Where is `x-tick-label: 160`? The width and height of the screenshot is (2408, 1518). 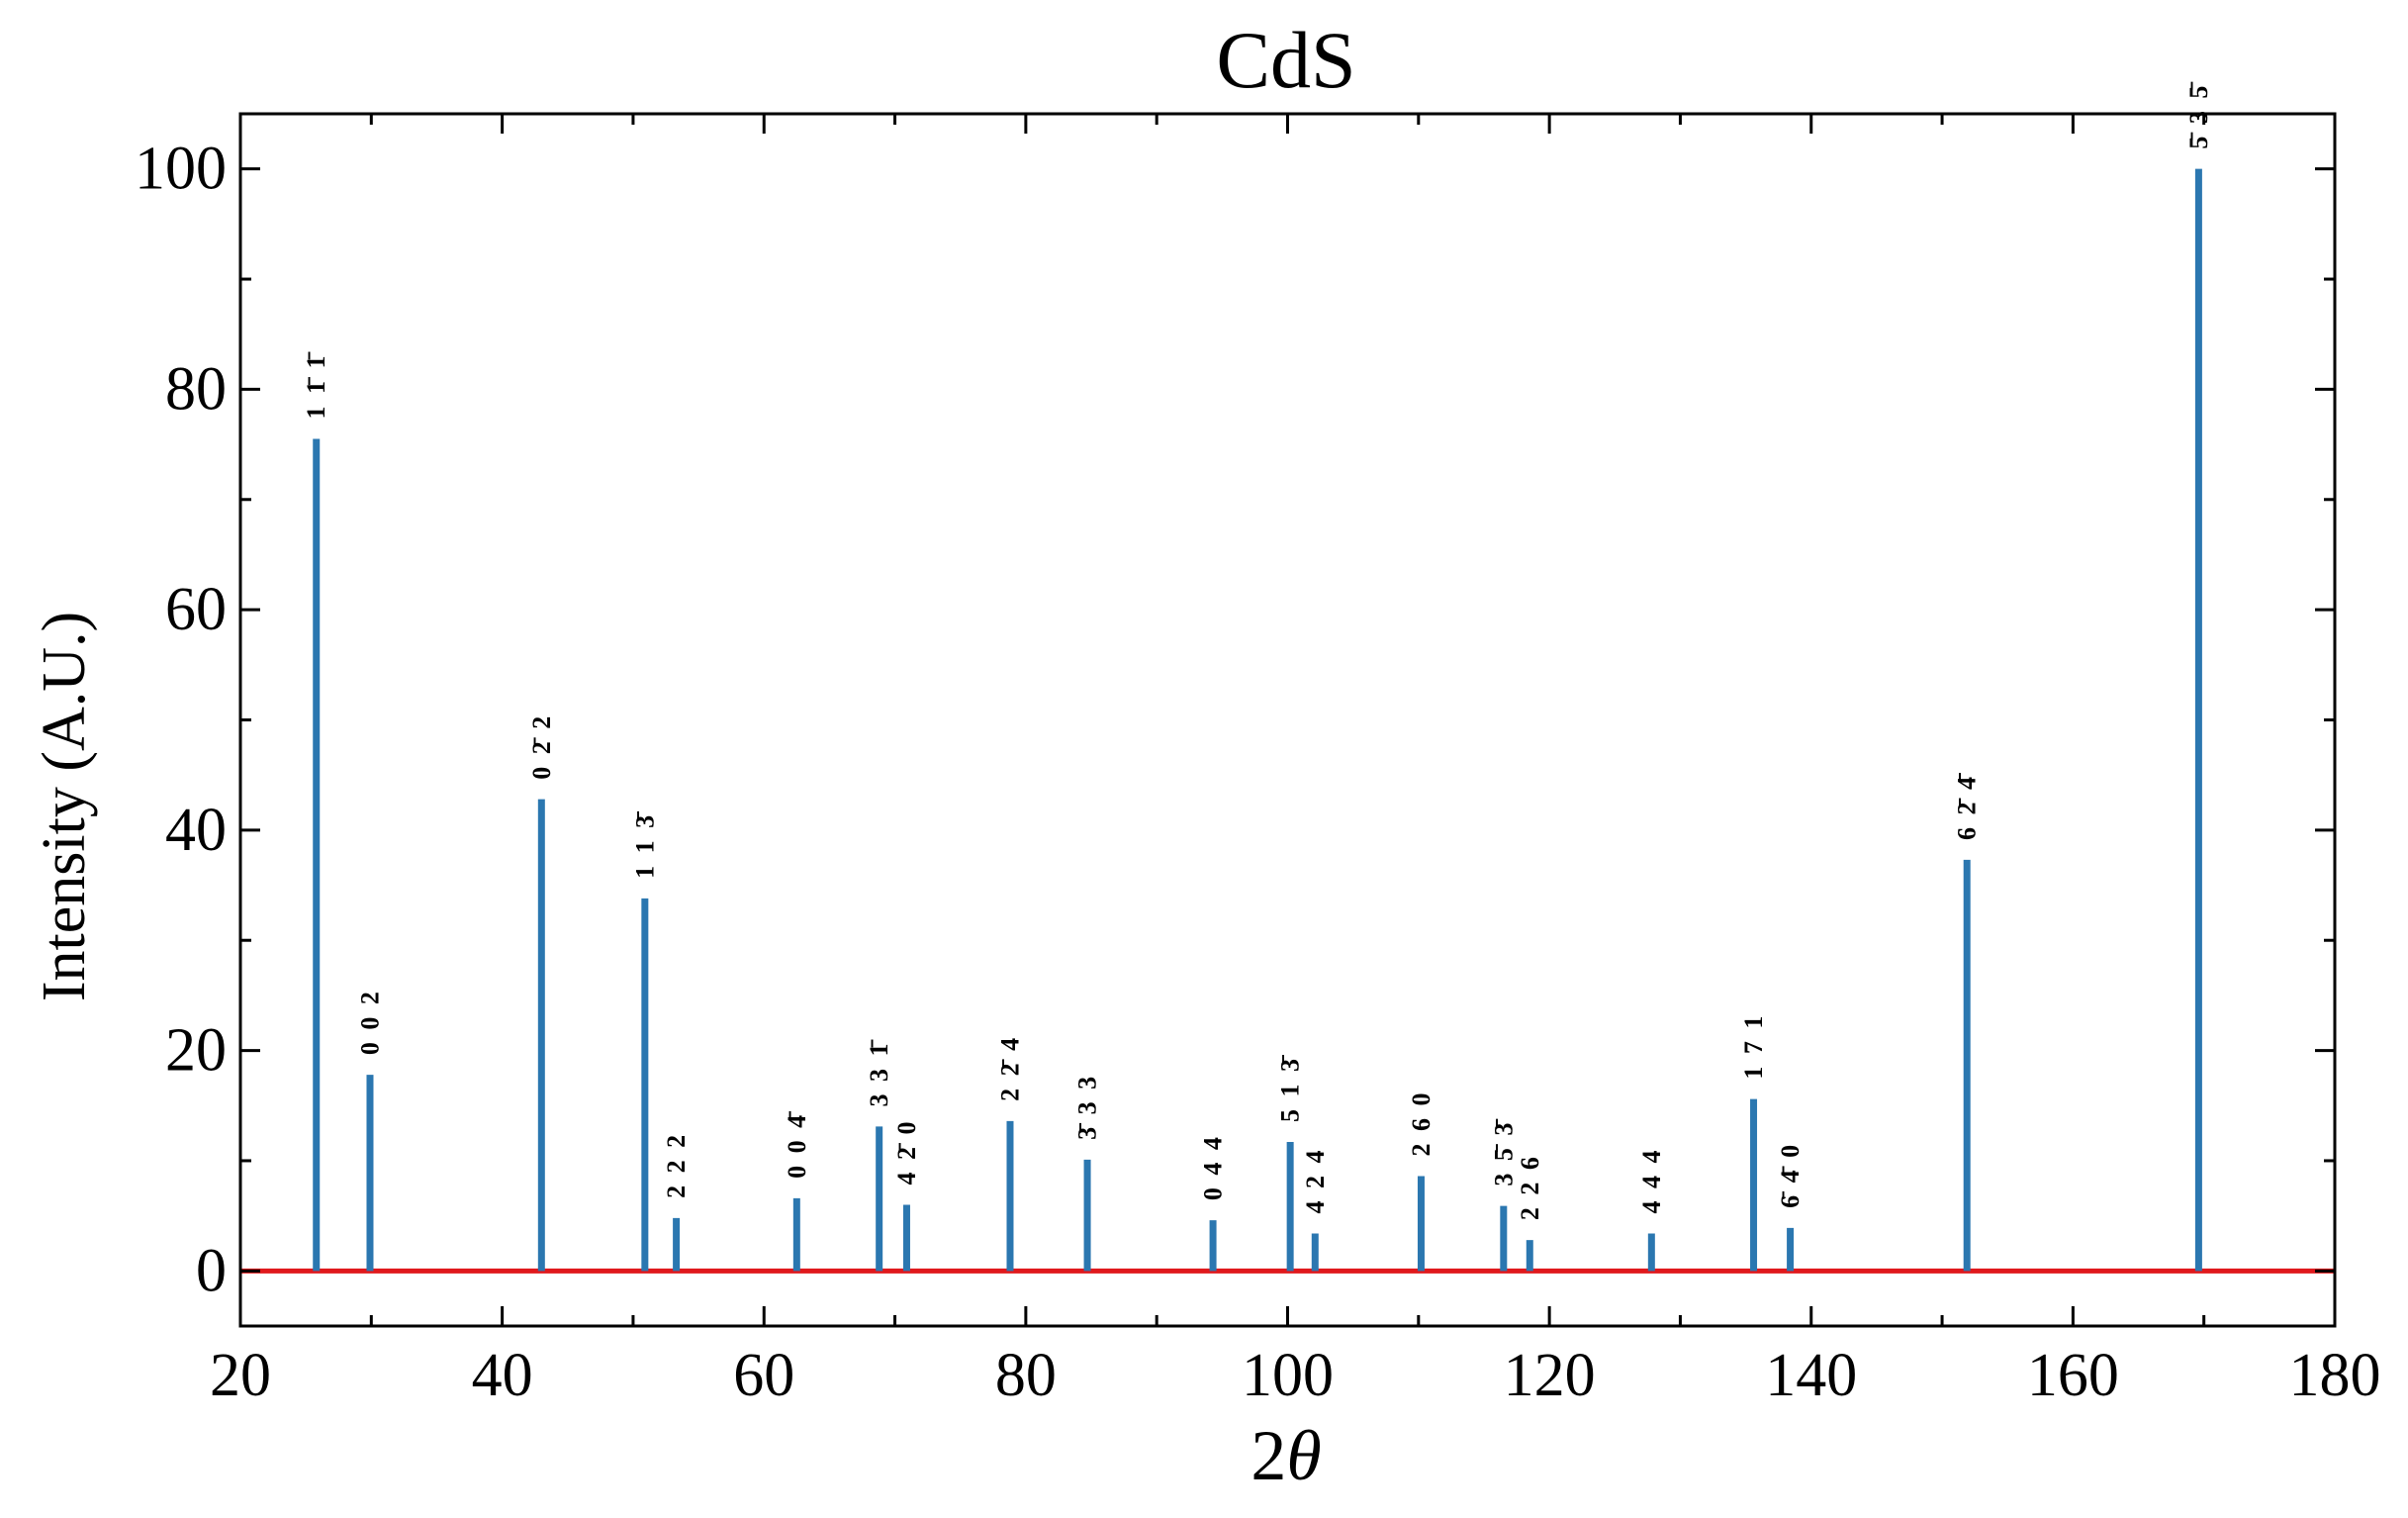 x-tick-label: 160 is located at coordinates (2073, 1376).